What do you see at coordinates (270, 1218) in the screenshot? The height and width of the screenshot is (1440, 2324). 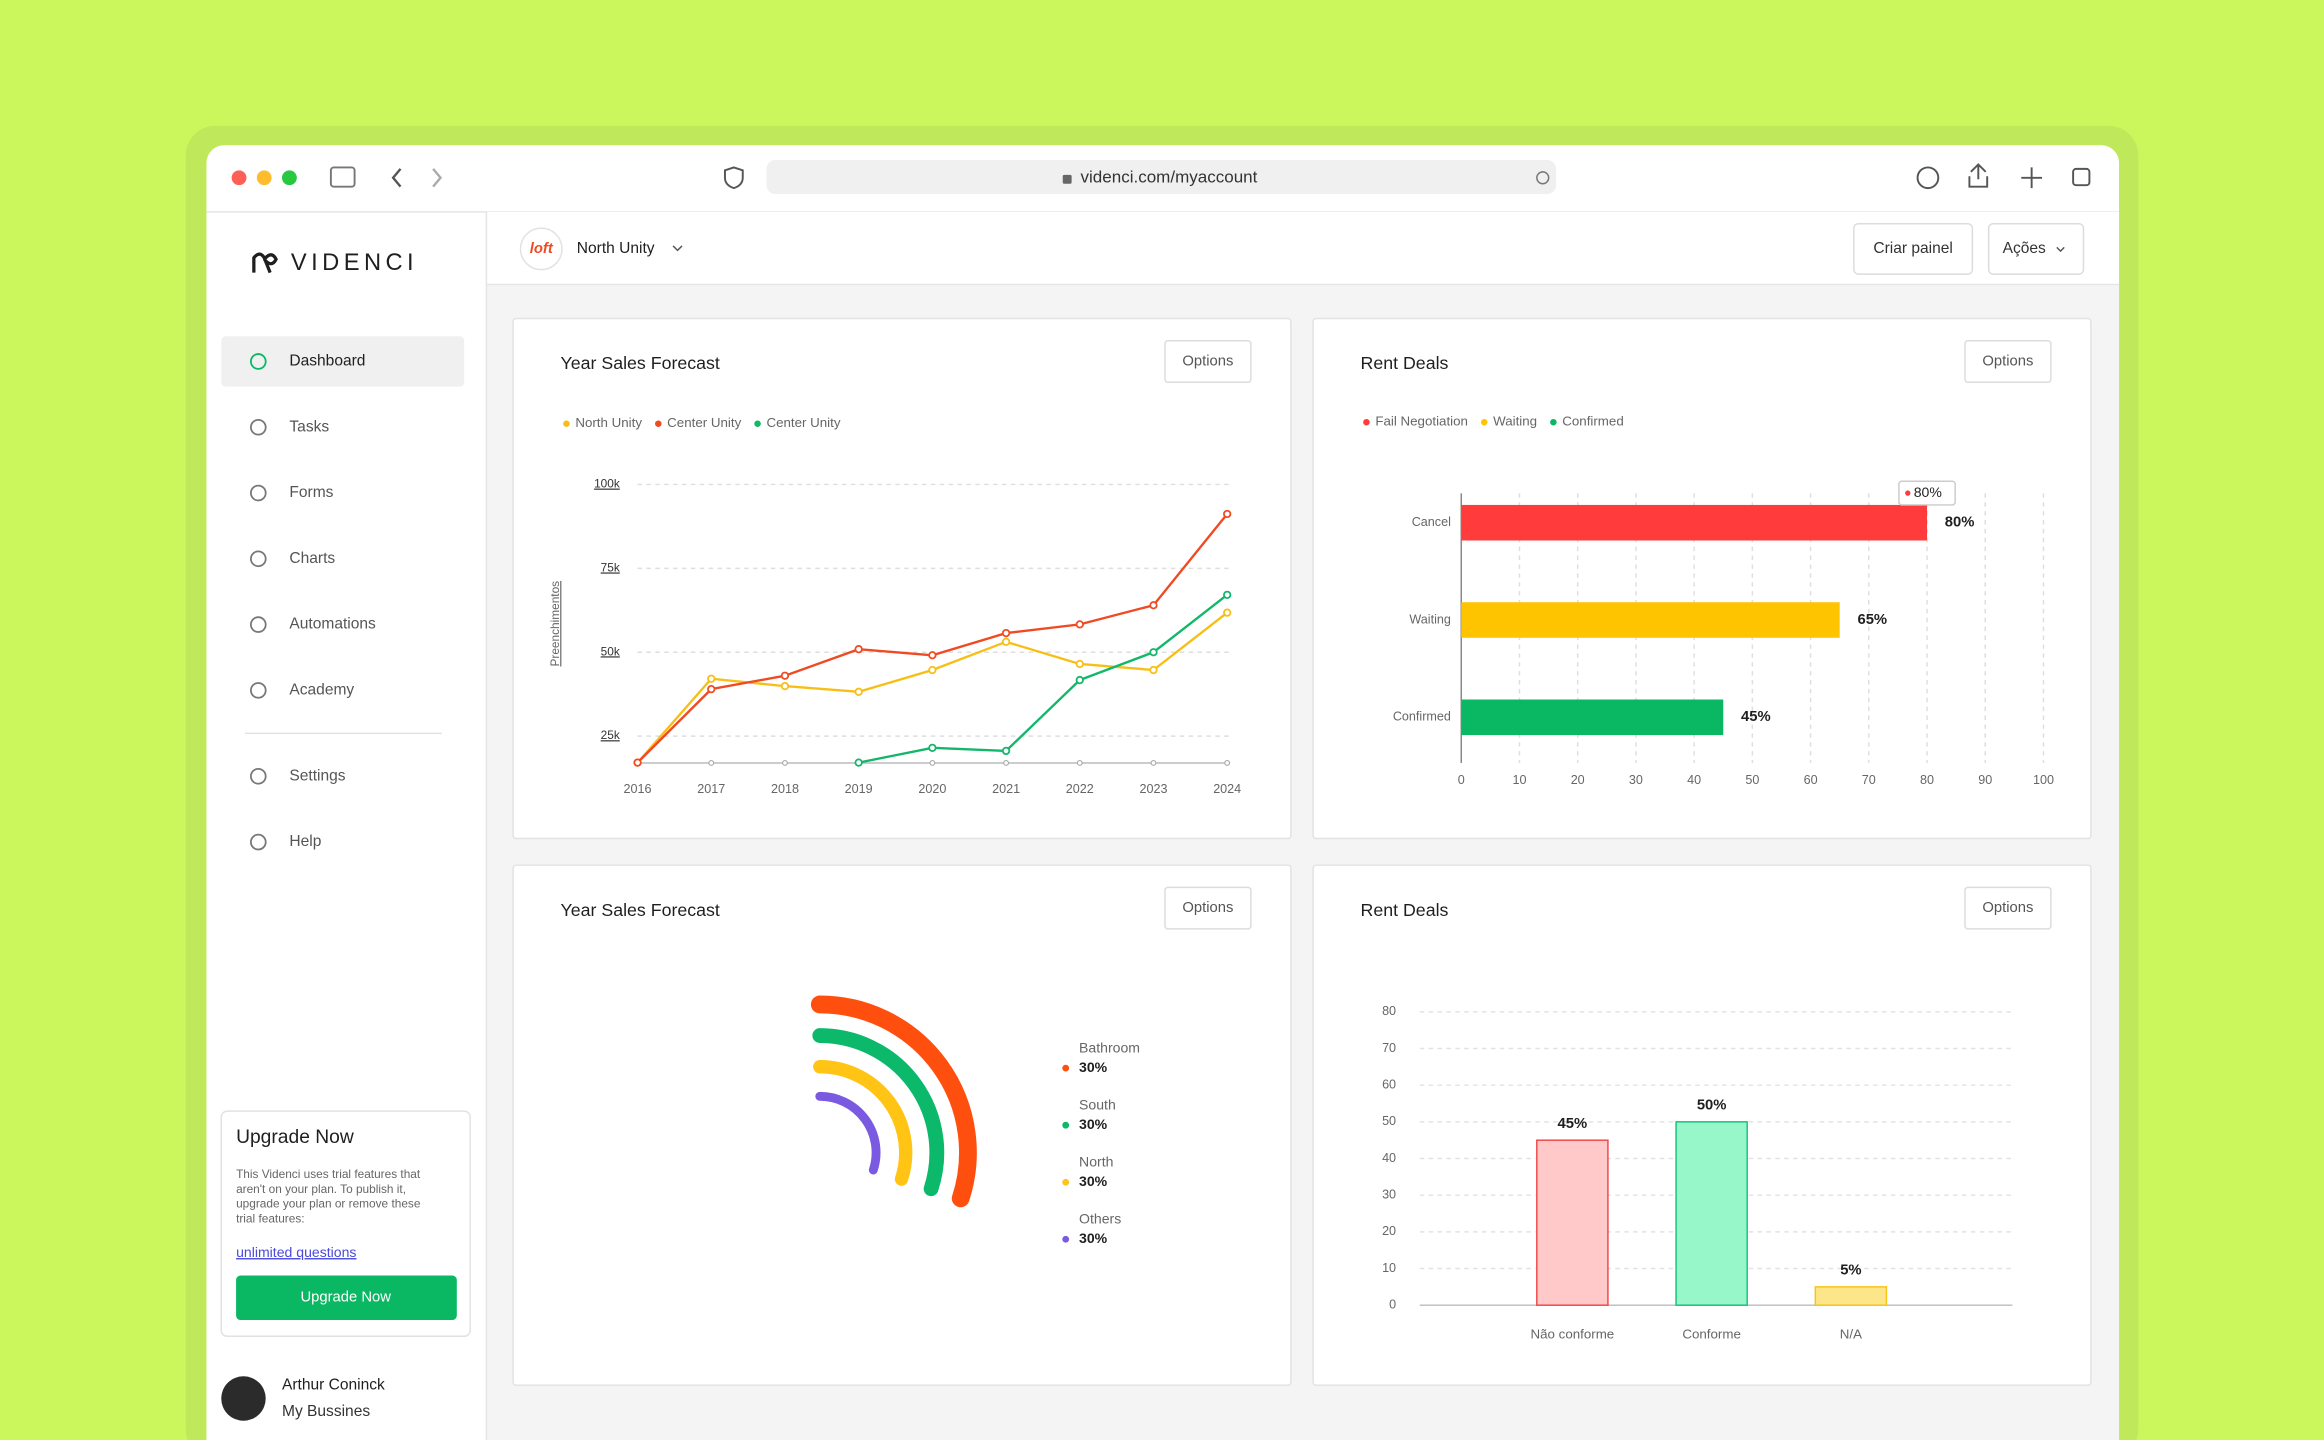 I see `upgrade-text: trial features:` at bounding box center [270, 1218].